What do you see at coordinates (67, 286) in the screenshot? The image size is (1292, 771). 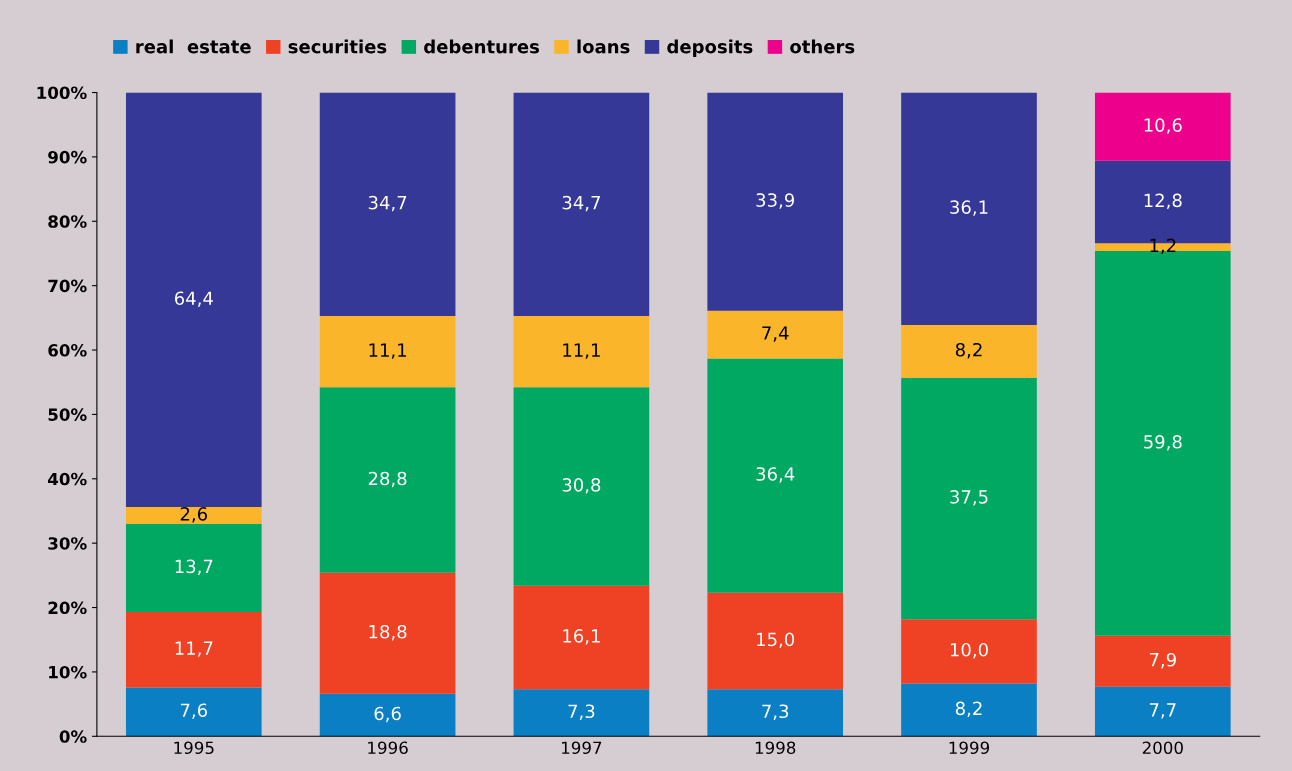 I see `y-tick-label: 70%` at bounding box center [67, 286].